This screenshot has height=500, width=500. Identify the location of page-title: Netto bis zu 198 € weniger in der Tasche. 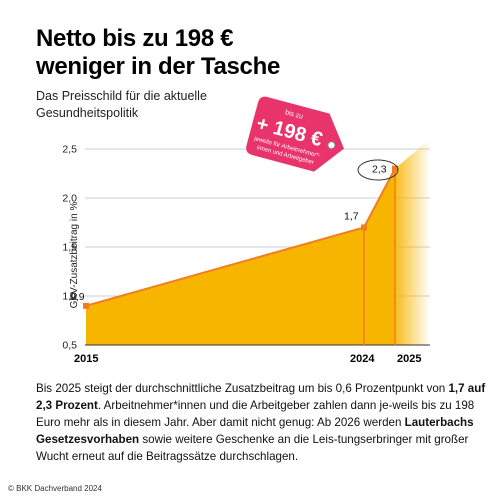
(256, 53).